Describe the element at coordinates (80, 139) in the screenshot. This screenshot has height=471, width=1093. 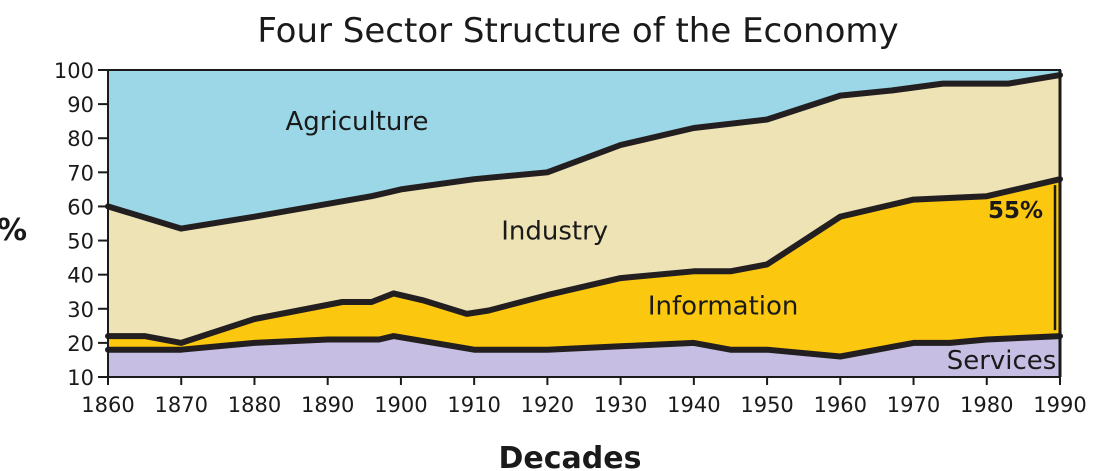
I see `y-tick-label: 80` at that location.